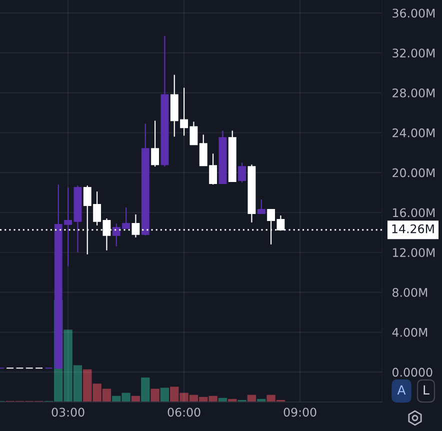 The height and width of the screenshot is (431, 442). What do you see at coordinates (413, 53) in the screenshot?
I see `y-tick-label: 32.00M` at bounding box center [413, 53].